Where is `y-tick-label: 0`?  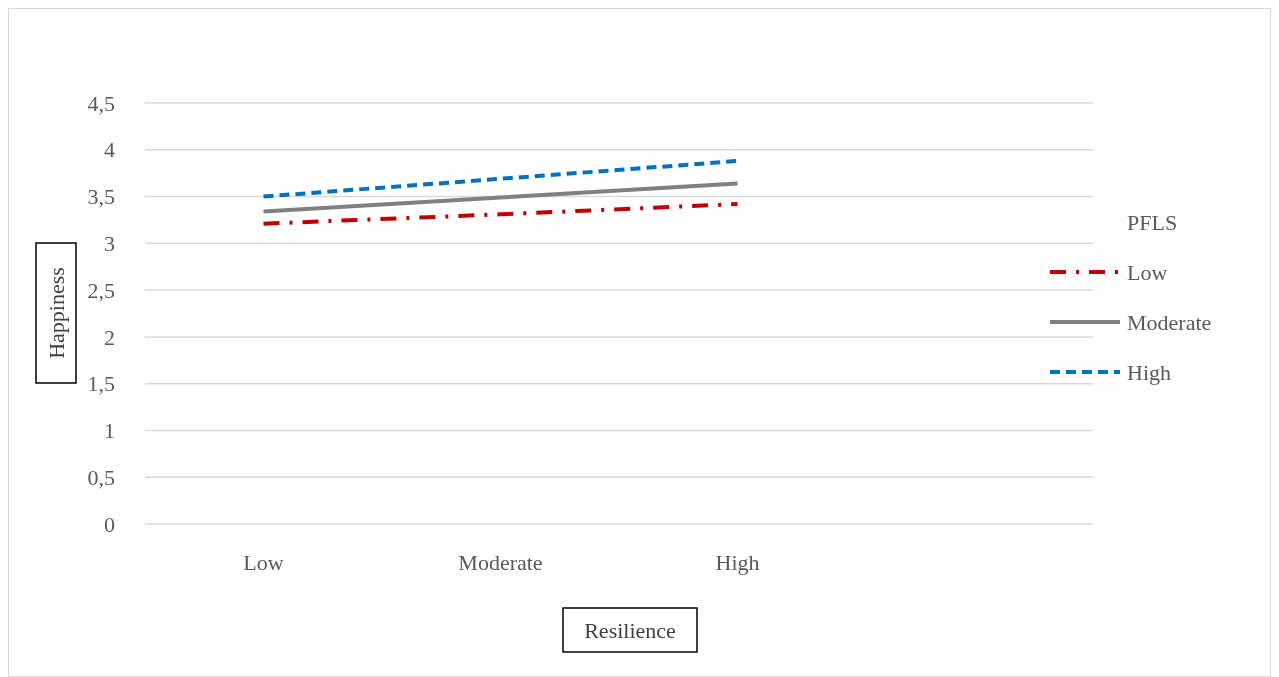
y-tick-label: 0 is located at coordinates (109, 524).